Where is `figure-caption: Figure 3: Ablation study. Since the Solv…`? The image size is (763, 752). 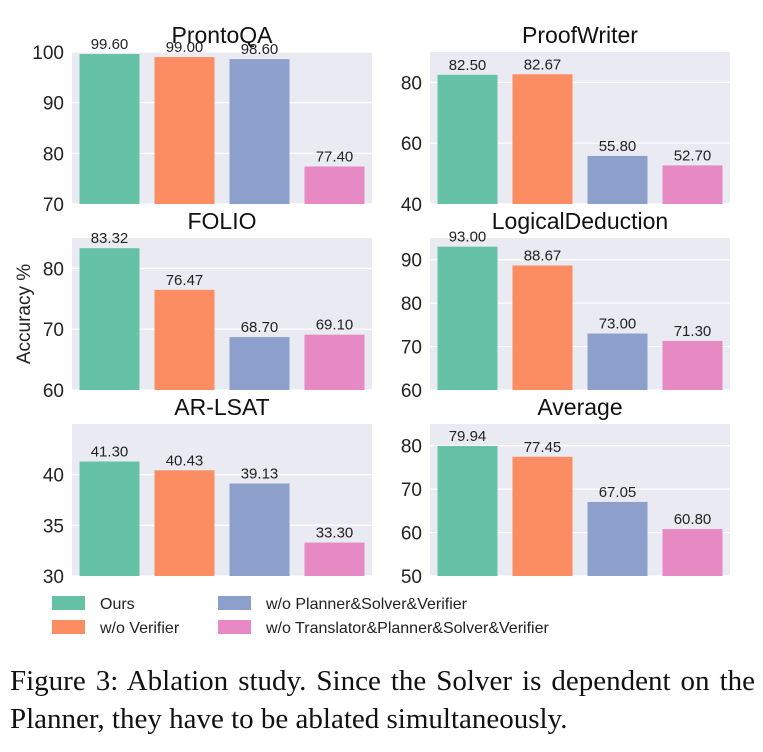
figure-caption: Figure 3: Ablation study. Since the Solv… is located at coordinates (382, 700).